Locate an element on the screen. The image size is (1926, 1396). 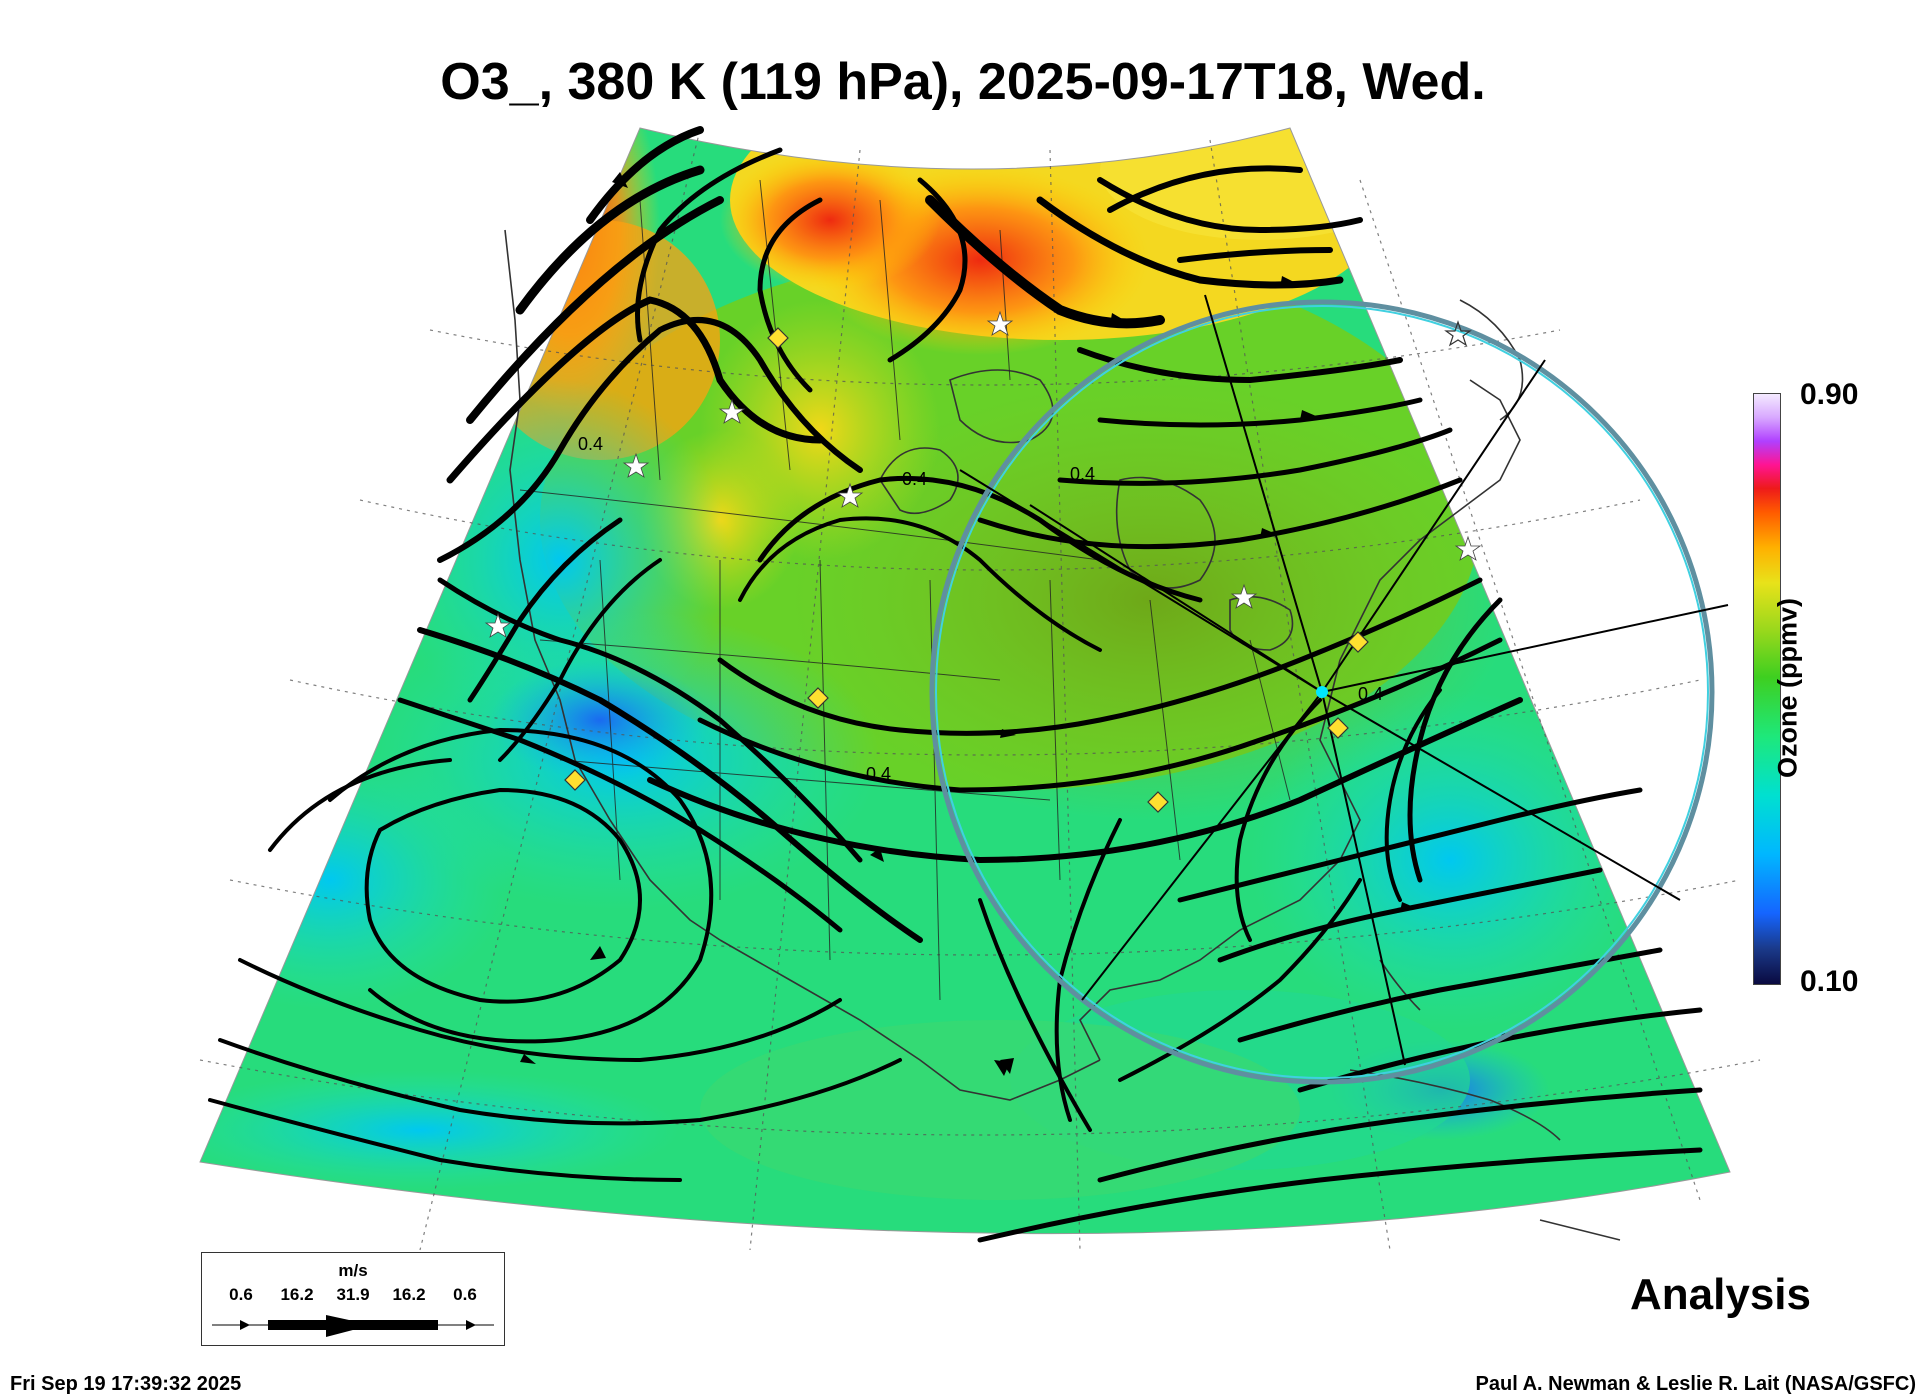
footer-timestamp: Fri Sep 19 17:39:32 2025 is located at coordinates (126, 1384).